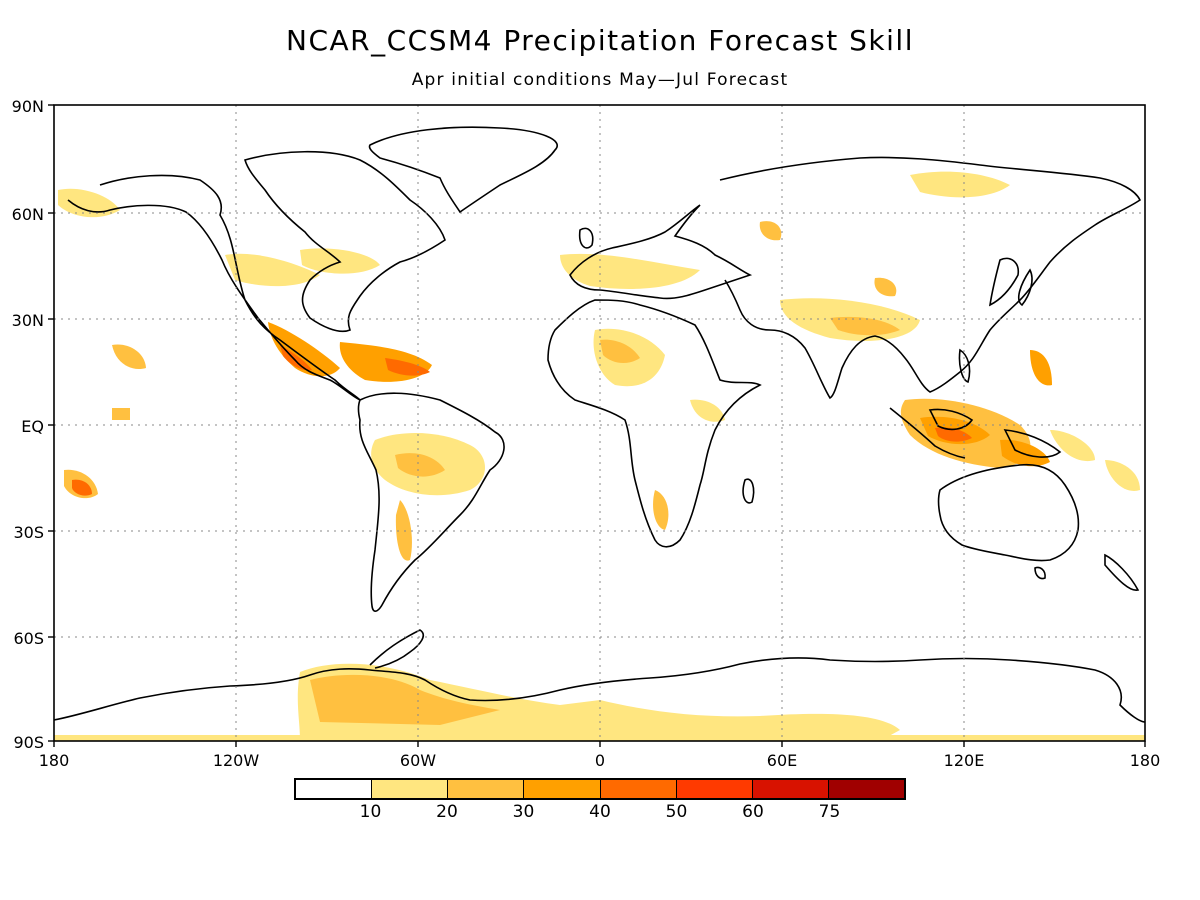  I want to click on lon-label: 60W, so click(418, 760).